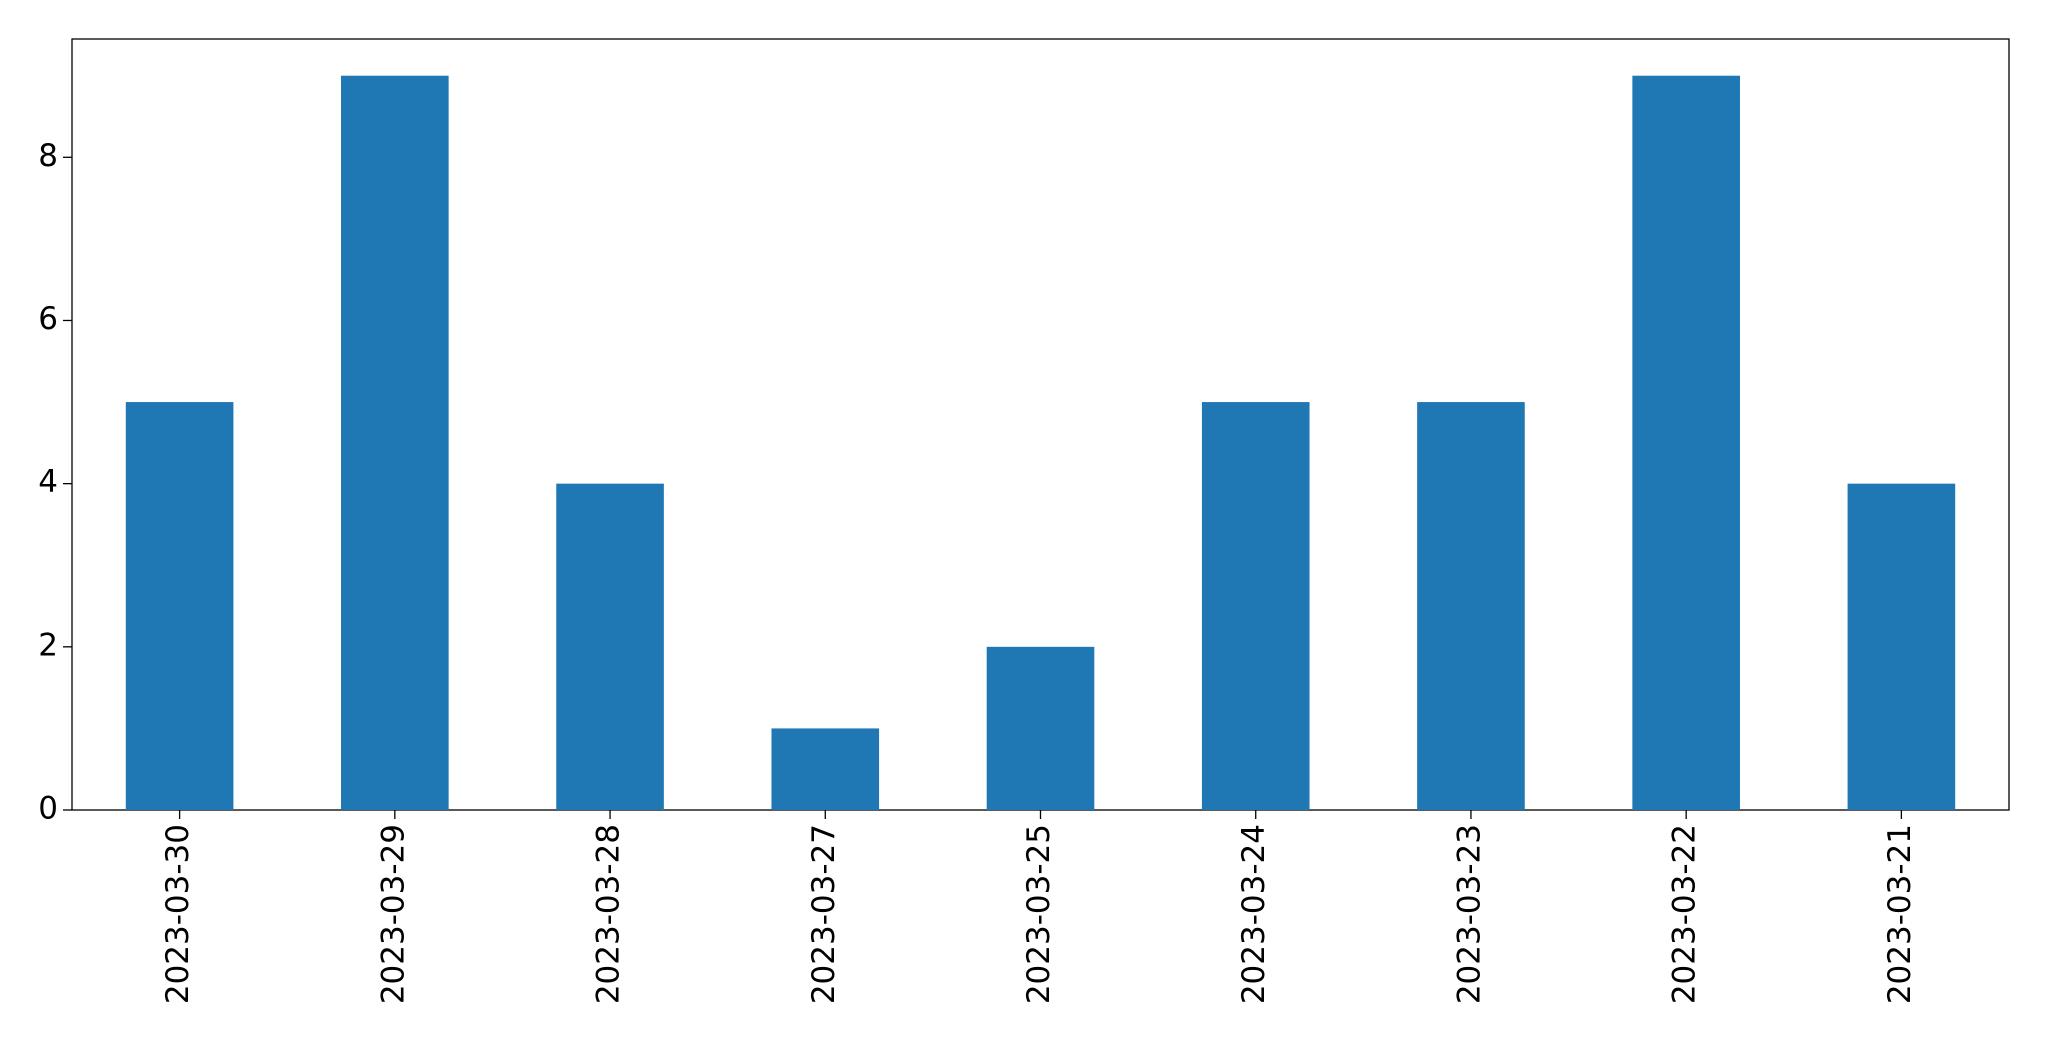 The image size is (2049, 1061). Describe the element at coordinates (178, 914) in the screenshot. I see `x-tick-label: 2023-03-30` at that location.